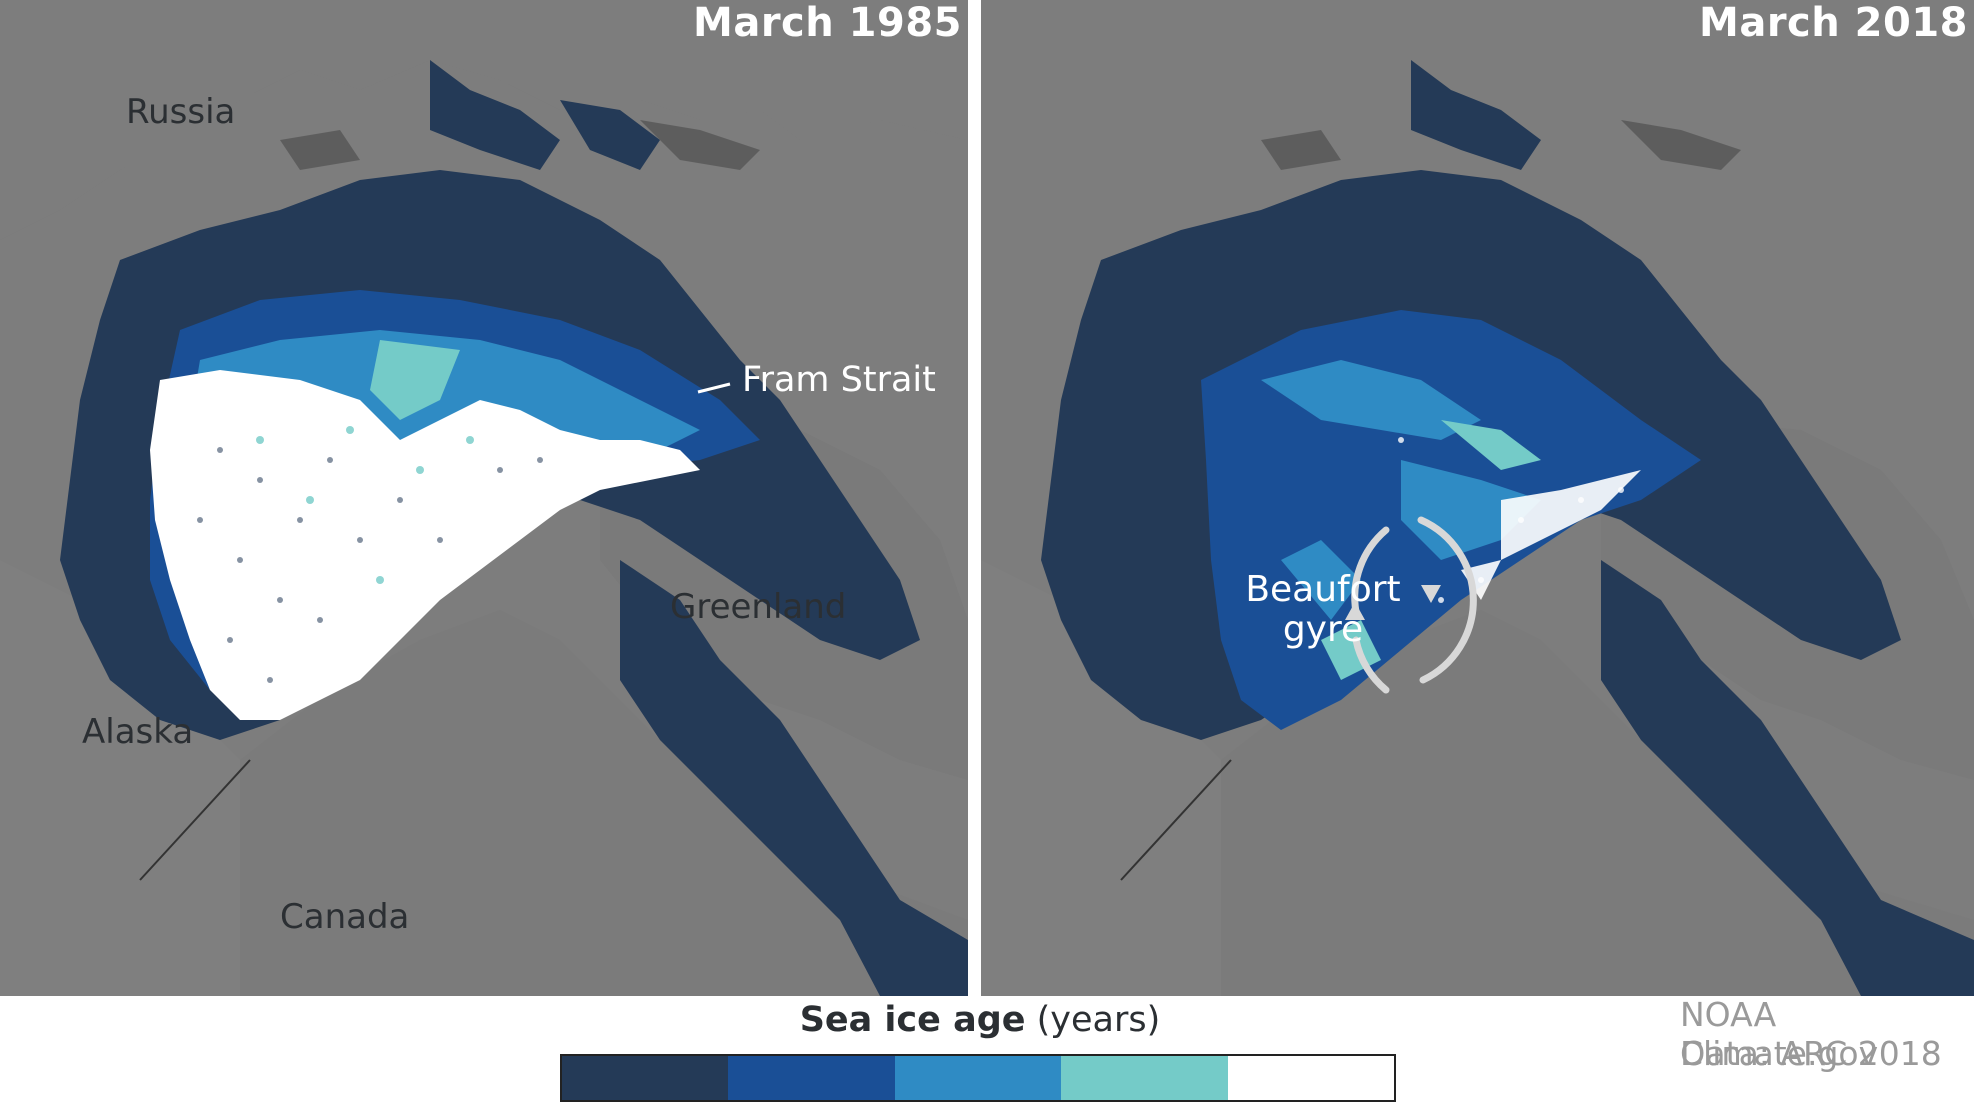 This screenshot has height=1110, width=1974. I want to click on legend-title-main: Sea ice age, so click(912, 1020).